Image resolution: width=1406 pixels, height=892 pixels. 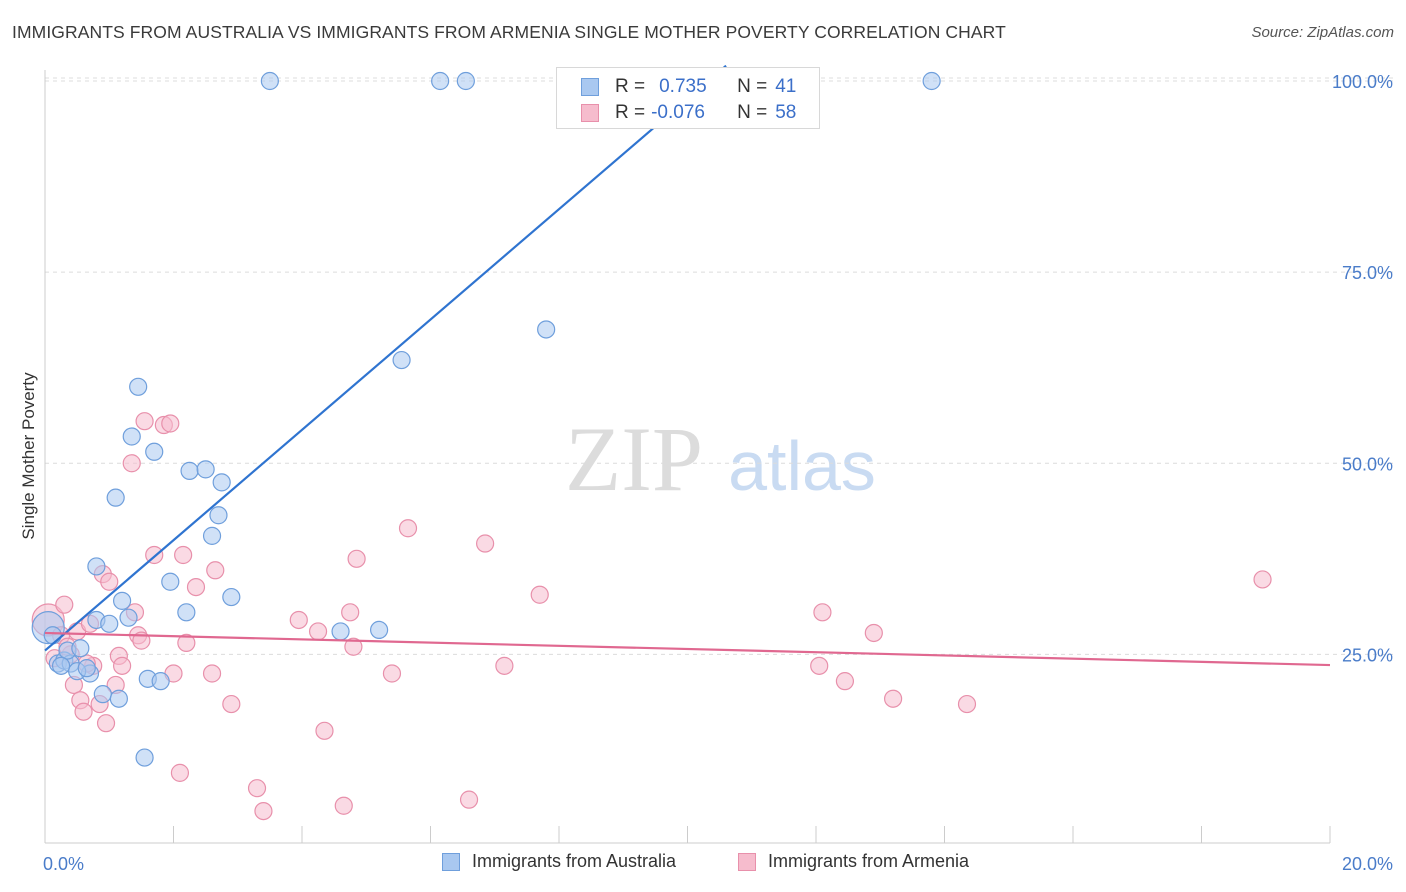 What do you see at coordinates (802, 466) in the screenshot?
I see `watermark-atlas: atlas` at bounding box center [802, 466].